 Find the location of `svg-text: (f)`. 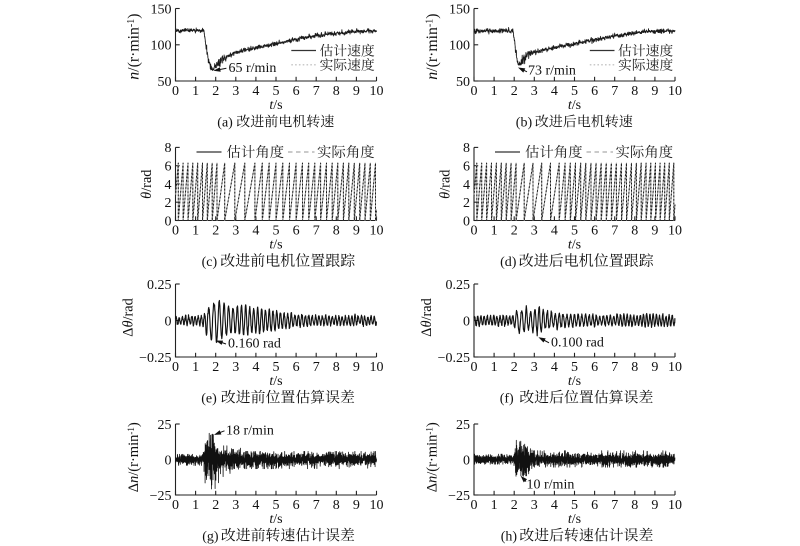

svg-text: (f) is located at coordinates (507, 398).